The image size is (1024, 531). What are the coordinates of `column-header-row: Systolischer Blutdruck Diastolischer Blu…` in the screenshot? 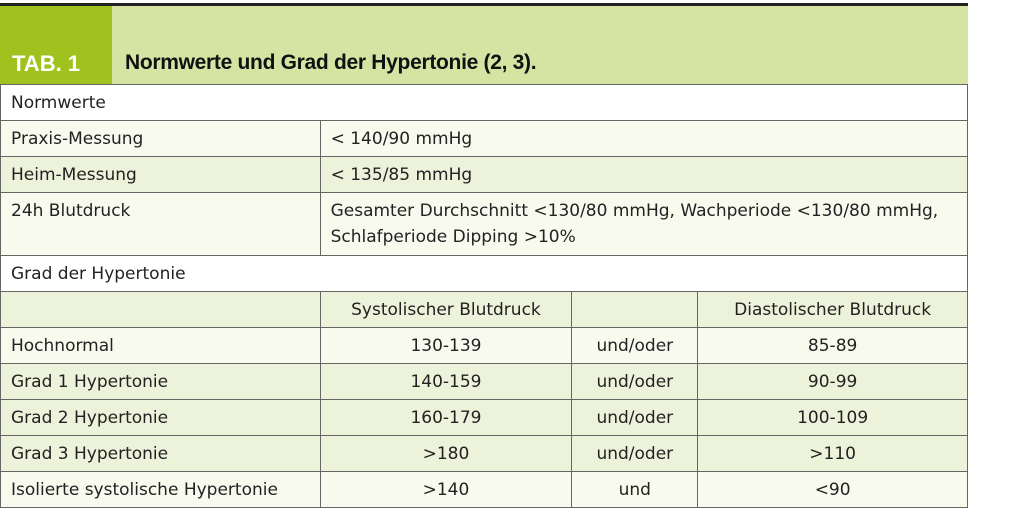 It's located at (484, 309).